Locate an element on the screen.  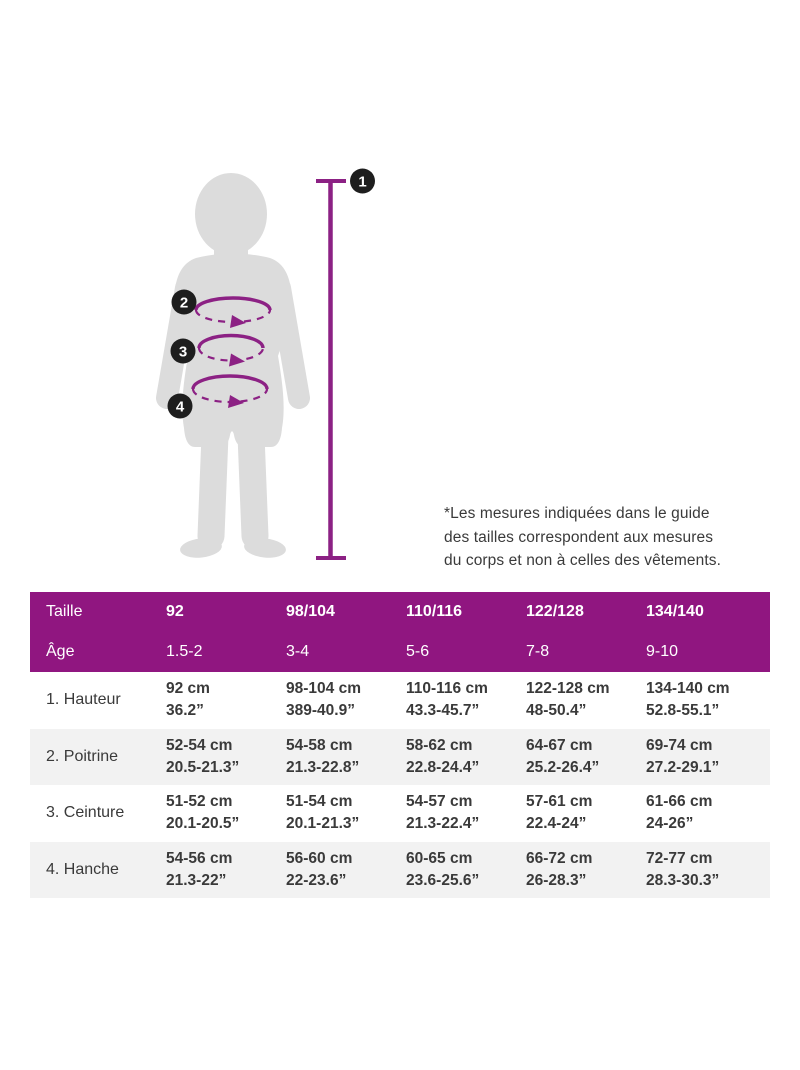
age-value: 3-4 is located at coordinates (346, 652).